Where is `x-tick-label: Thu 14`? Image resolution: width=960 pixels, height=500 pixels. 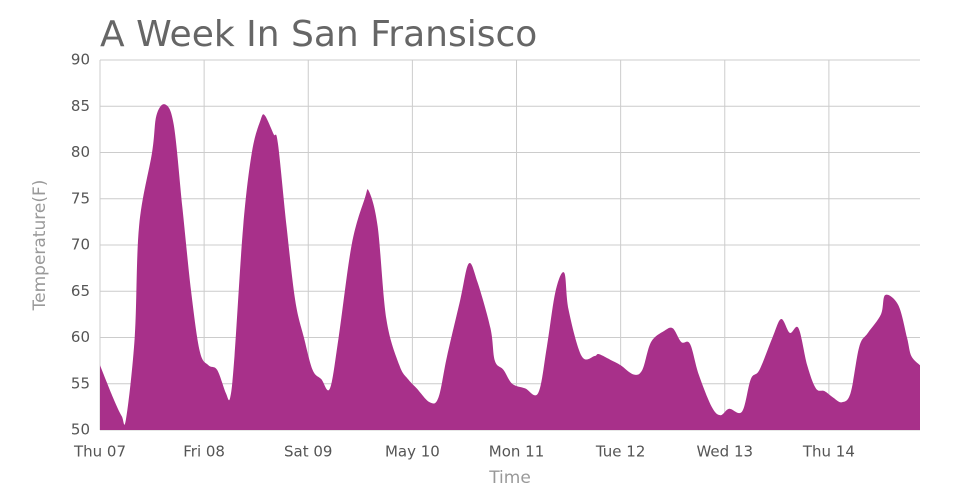 x-tick-label: Thu 14 is located at coordinates (828, 452).